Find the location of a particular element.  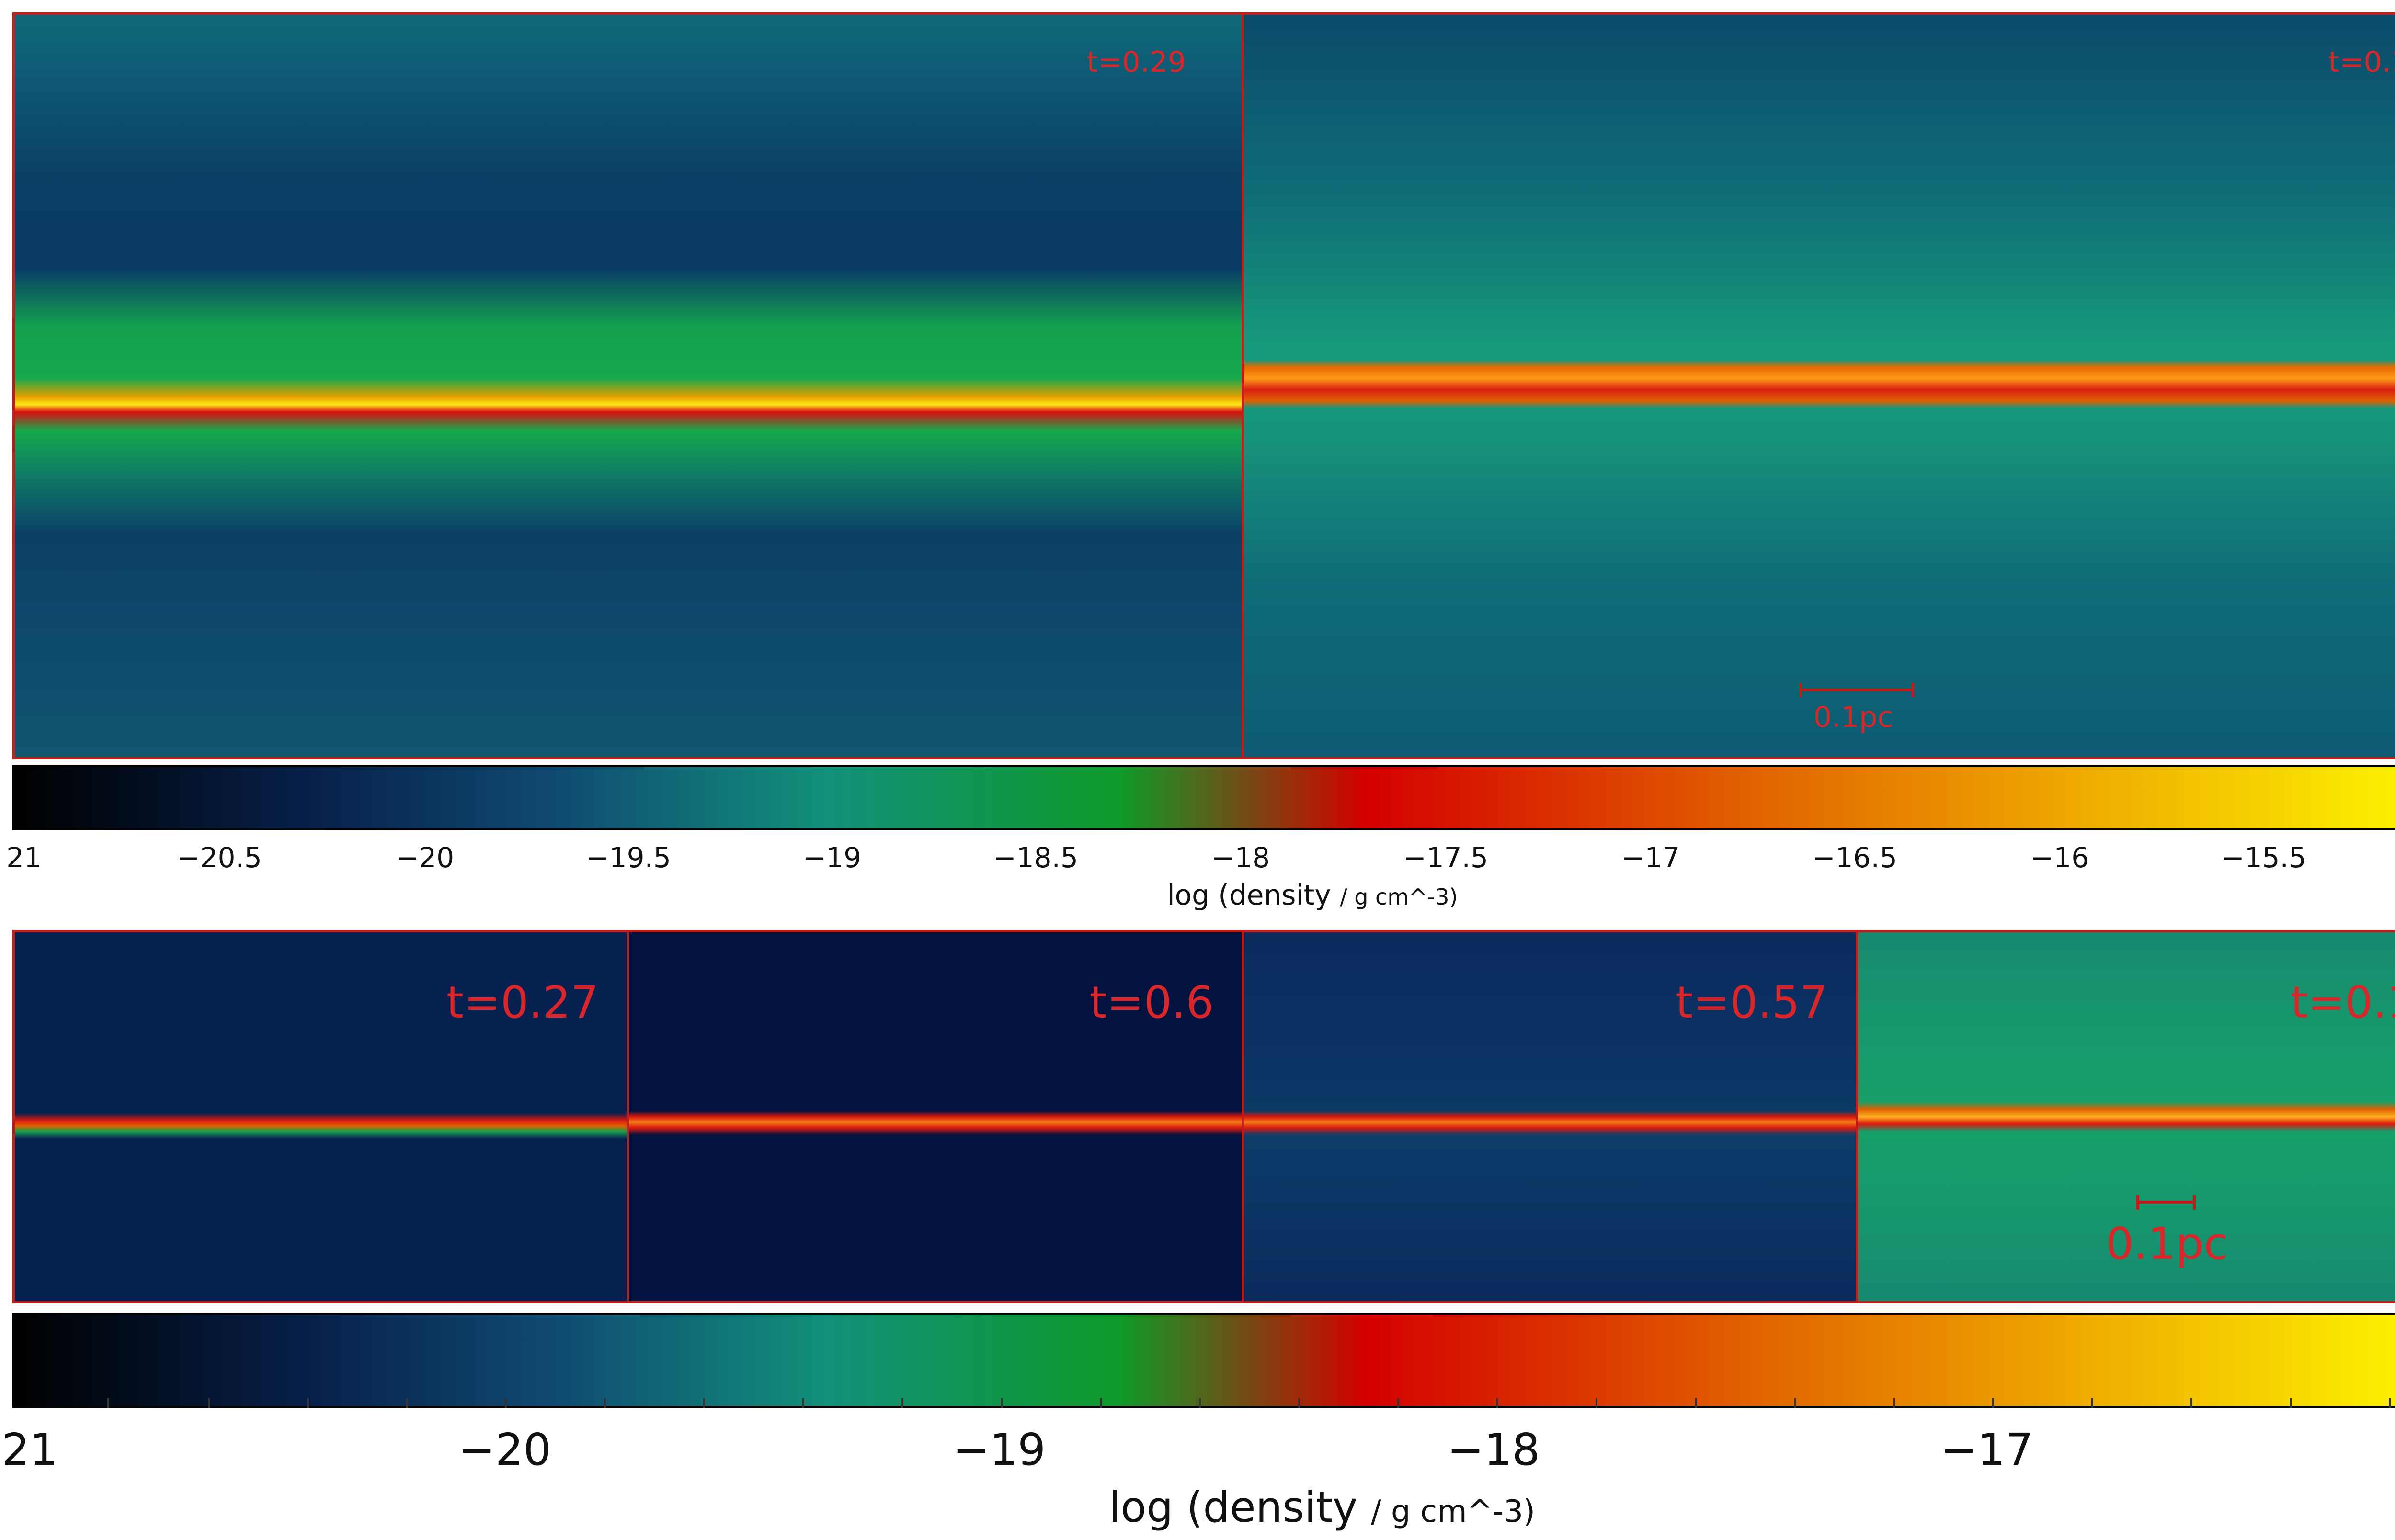

time-label: t=0.27 is located at coordinates (522, 1002).